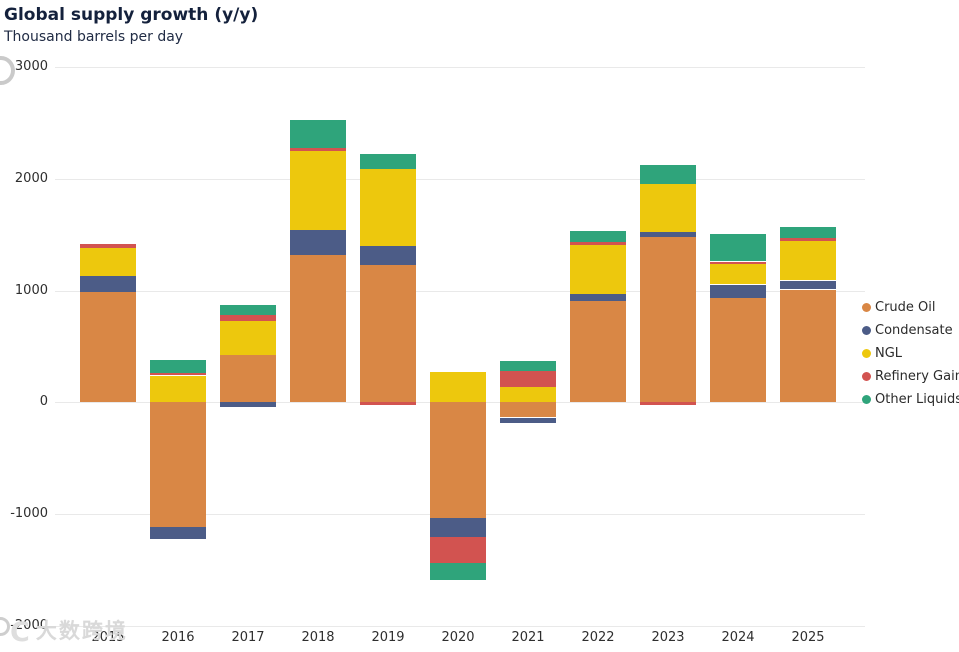  Describe the element at coordinates (458, 550) in the screenshot. I see `bar-segment-refinery-gains-2020` at that location.